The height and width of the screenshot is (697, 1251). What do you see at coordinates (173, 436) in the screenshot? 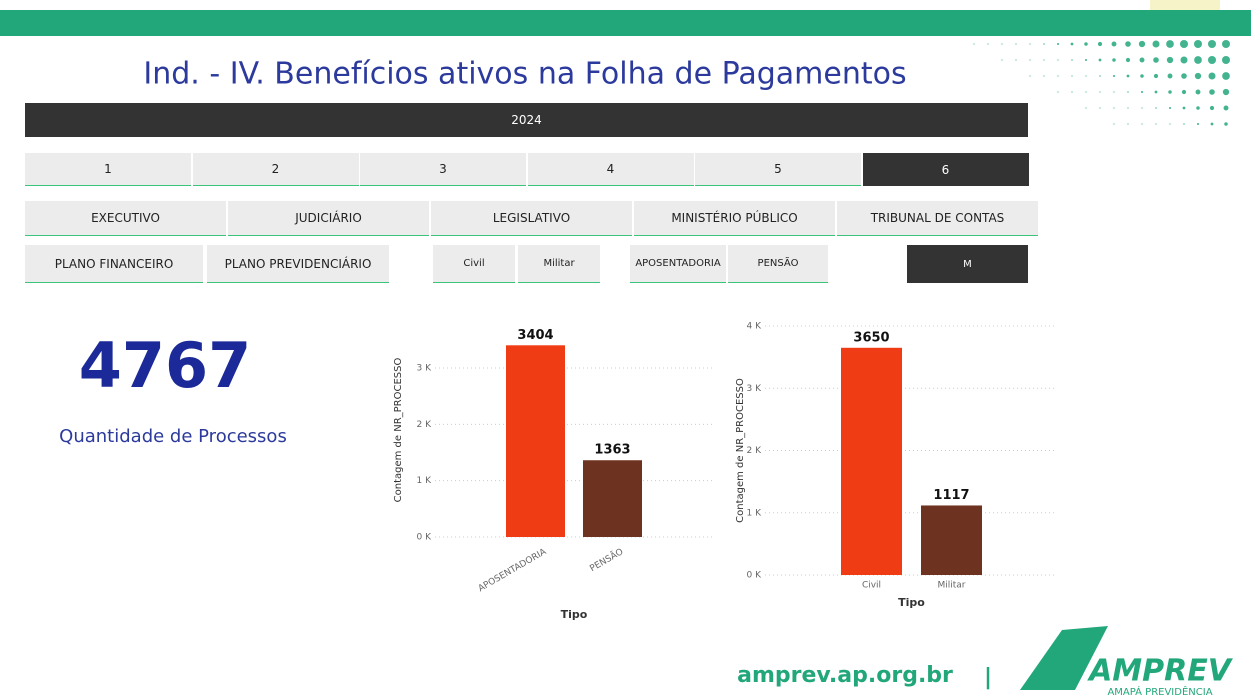
I see `kpi-label: Quantidade de Processos` at bounding box center [173, 436].